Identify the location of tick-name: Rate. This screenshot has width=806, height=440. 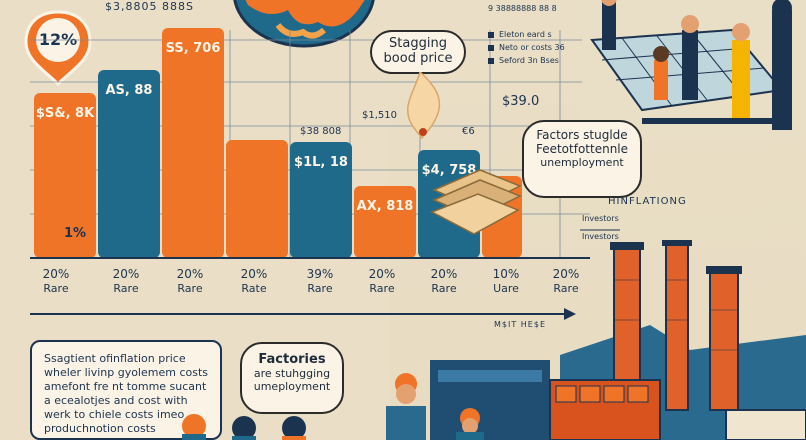
(253, 288).